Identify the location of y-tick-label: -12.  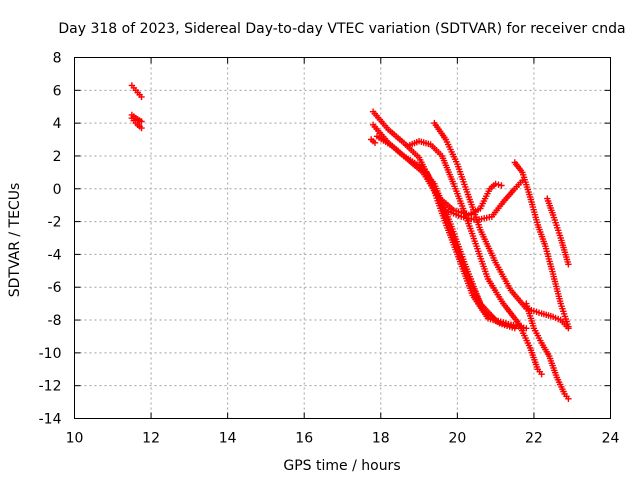
(50, 387).